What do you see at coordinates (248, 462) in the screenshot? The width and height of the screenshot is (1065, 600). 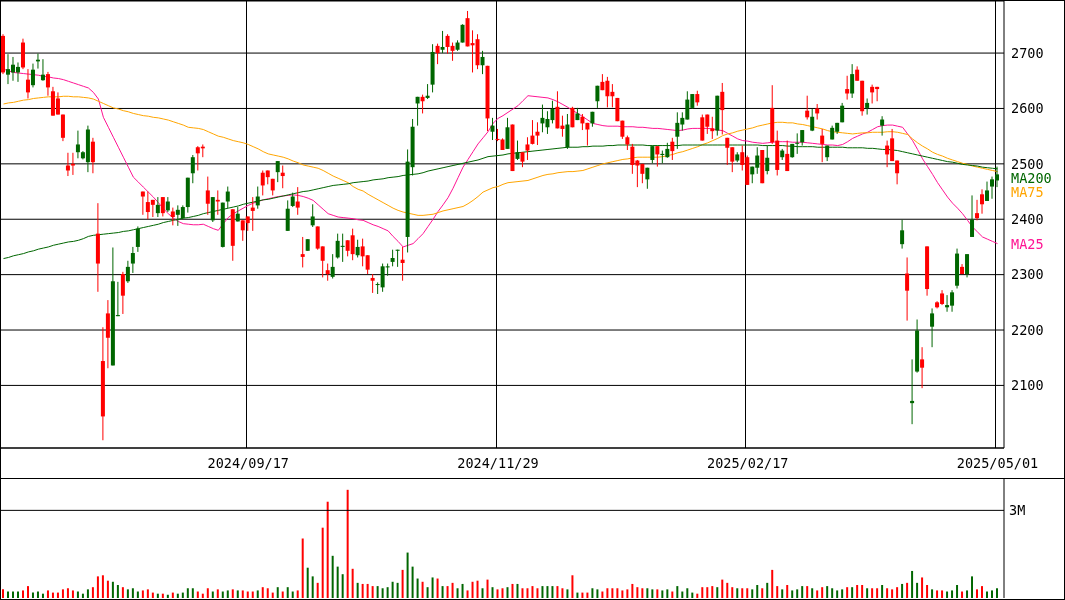 I see `x-tick-label: 2024/09/17` at bounding box center [248, 462].